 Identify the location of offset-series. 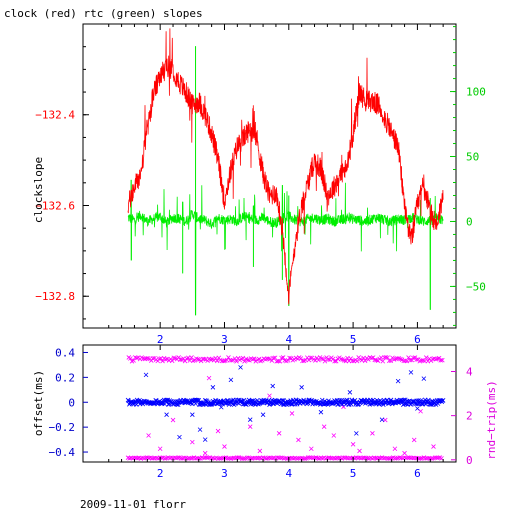
(285, 403).